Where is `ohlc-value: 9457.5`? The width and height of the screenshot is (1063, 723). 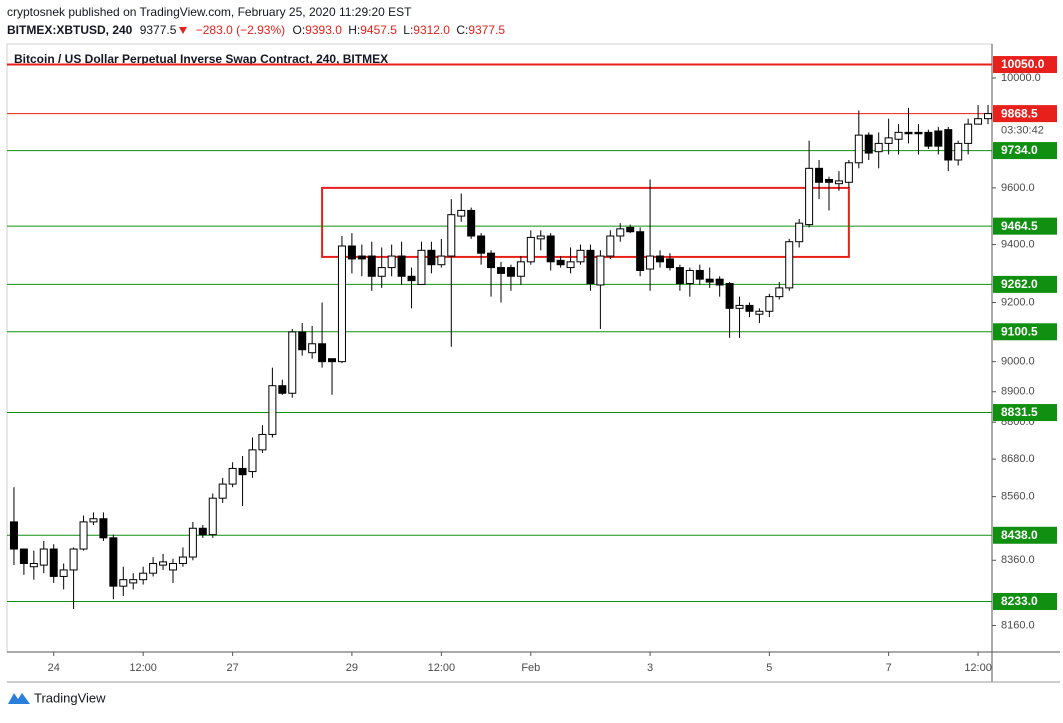 ohlc-value: 9457.5 is located at coordinates (378, 30).